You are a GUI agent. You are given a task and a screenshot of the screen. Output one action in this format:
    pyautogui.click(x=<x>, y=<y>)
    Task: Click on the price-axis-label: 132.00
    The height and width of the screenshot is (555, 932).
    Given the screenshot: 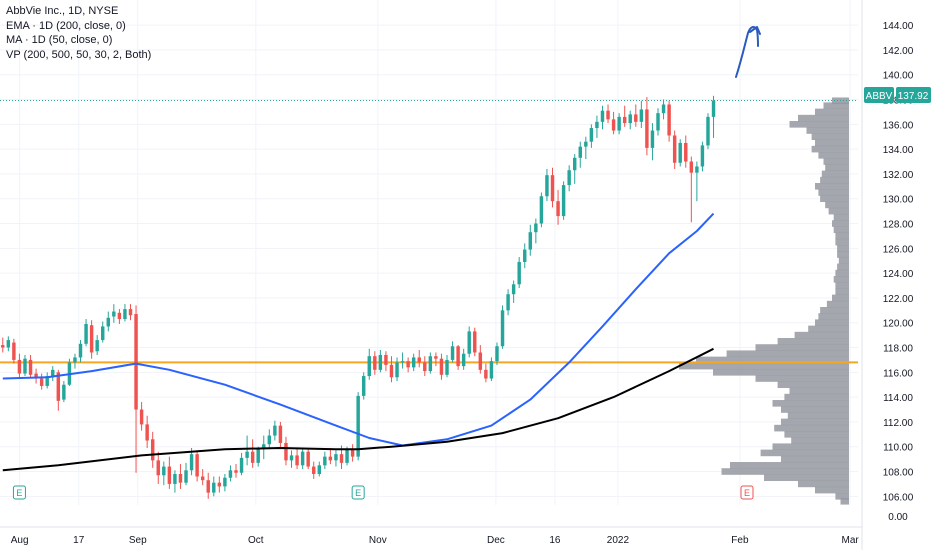 What is the action you would take?
    pyautogui.click(x=898, y=175)
    